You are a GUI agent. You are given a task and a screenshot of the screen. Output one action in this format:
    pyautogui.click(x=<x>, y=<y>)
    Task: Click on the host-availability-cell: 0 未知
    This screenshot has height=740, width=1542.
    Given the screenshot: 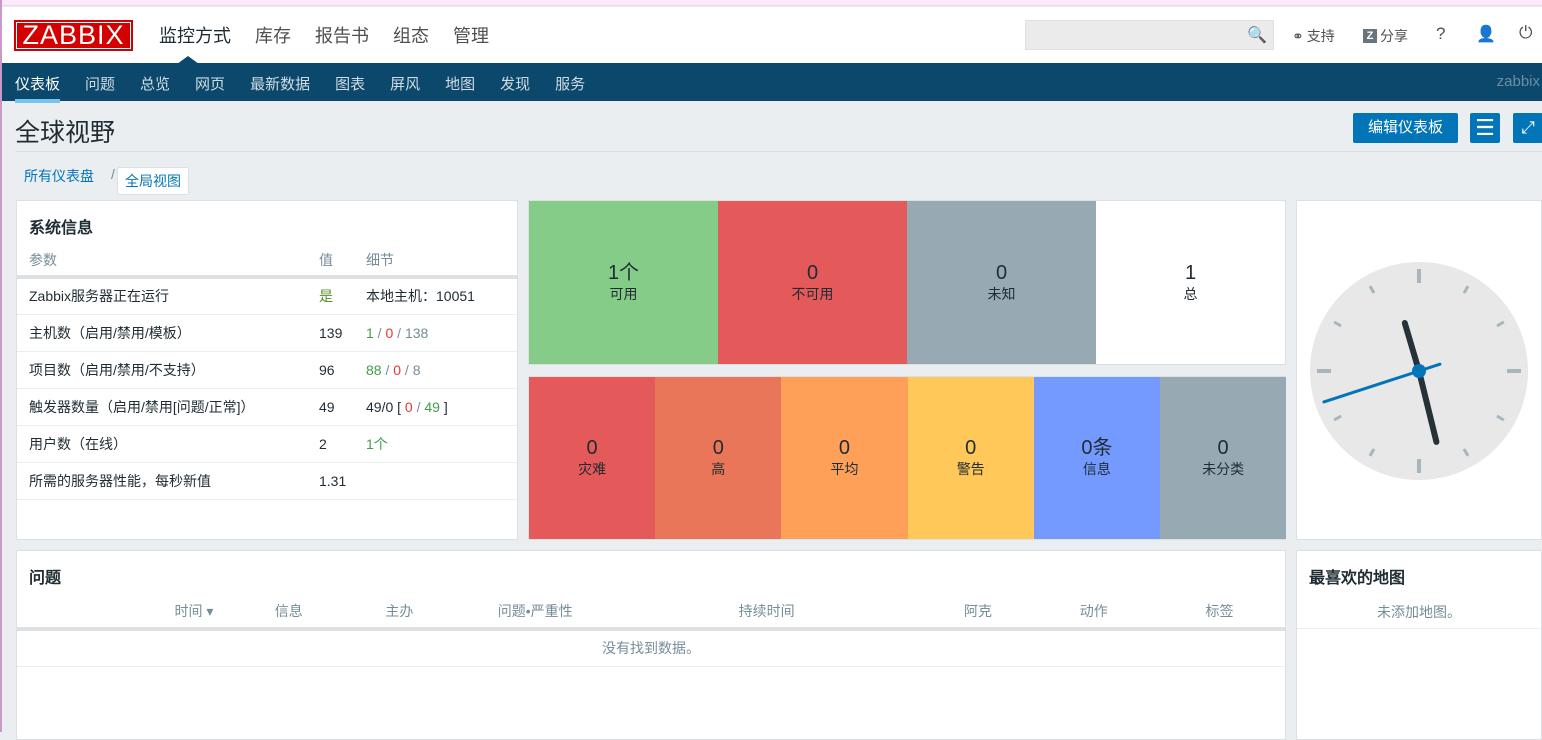 What is the action you would take?
    pyautogui.click(x=1001, y=282)
    